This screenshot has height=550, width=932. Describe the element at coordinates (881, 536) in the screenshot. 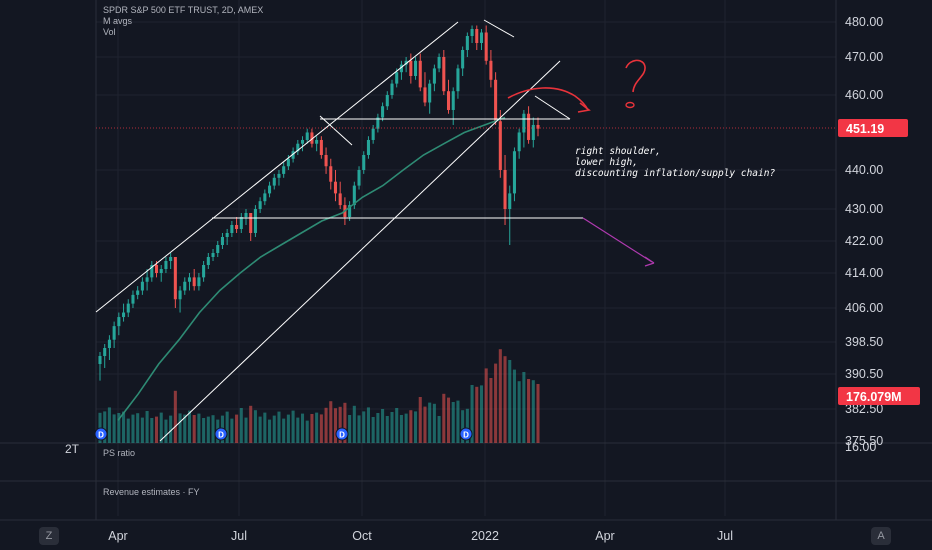

I see `auto-scale-button: A` at that location.